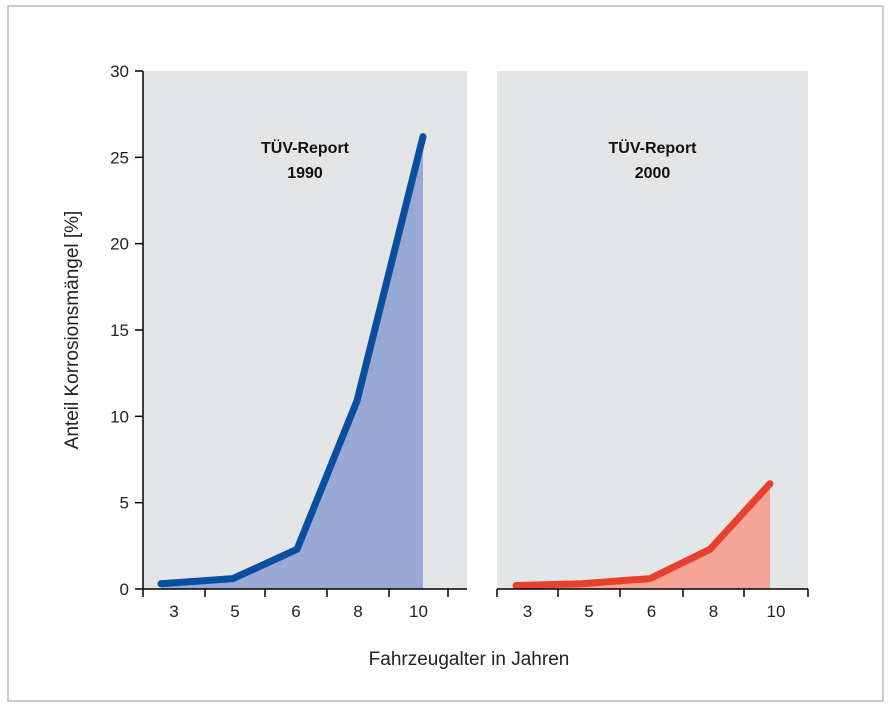 The width and height of the screenshot is (892, 705). Describe the element at coordinates (653, 147) in the screenshot. I see `panel-2000-title-line1: TÜV-Report` at that location.